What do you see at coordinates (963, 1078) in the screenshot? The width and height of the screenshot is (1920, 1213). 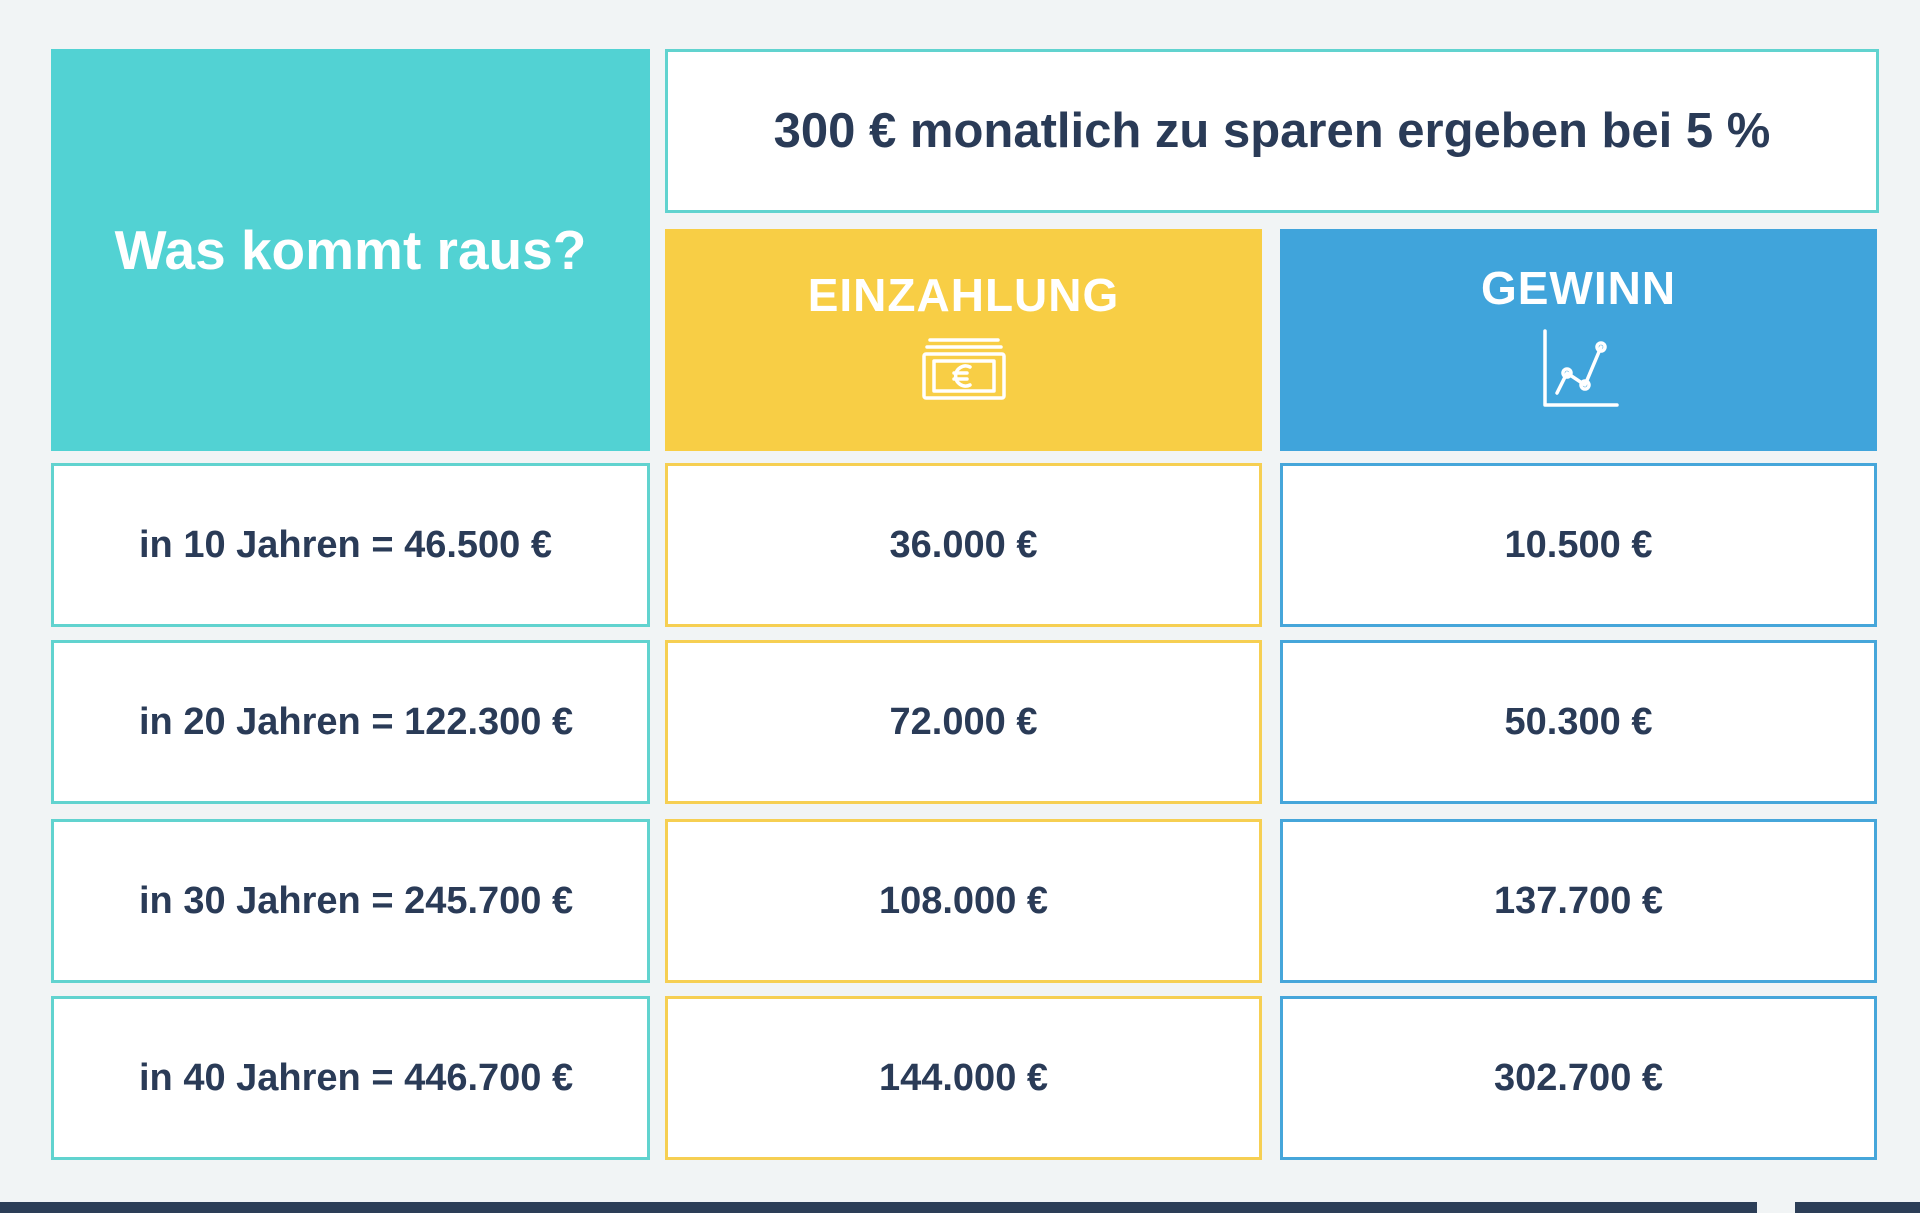 I see `einzahlung-value: 144.000 €` at bounding box center [963, 1078].